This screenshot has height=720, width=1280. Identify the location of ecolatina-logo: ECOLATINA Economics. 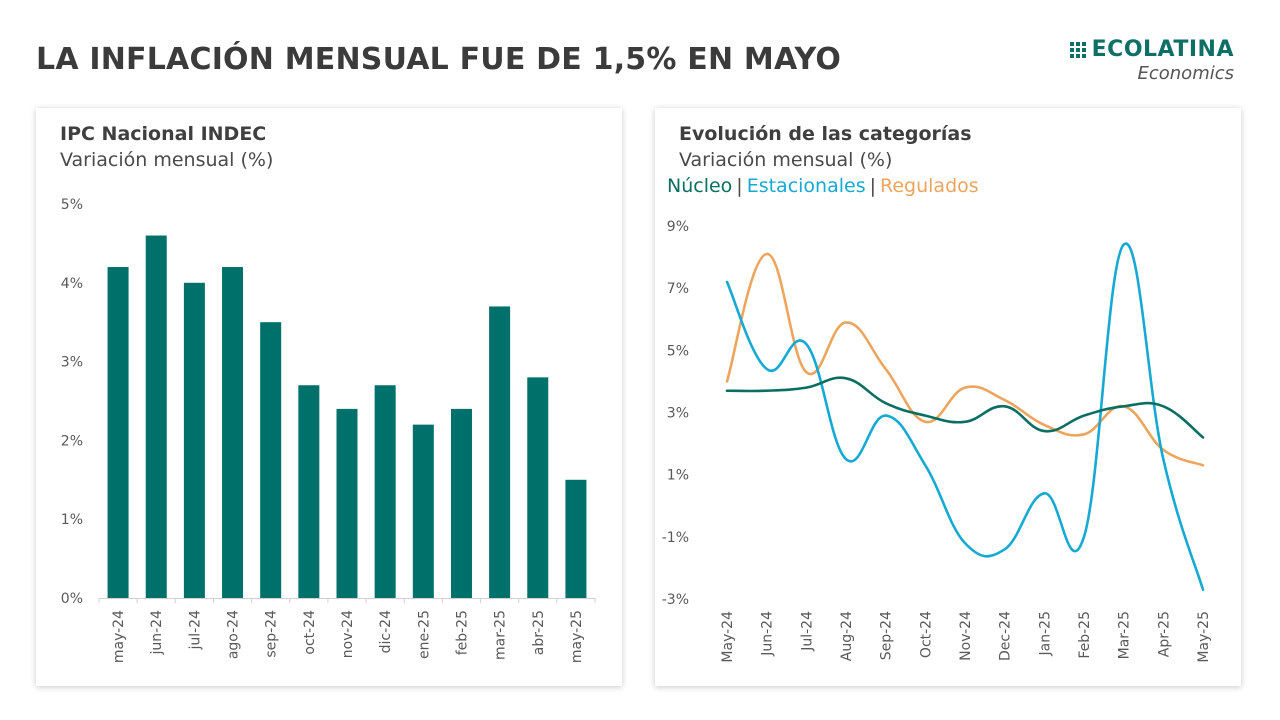
(1151, 61).